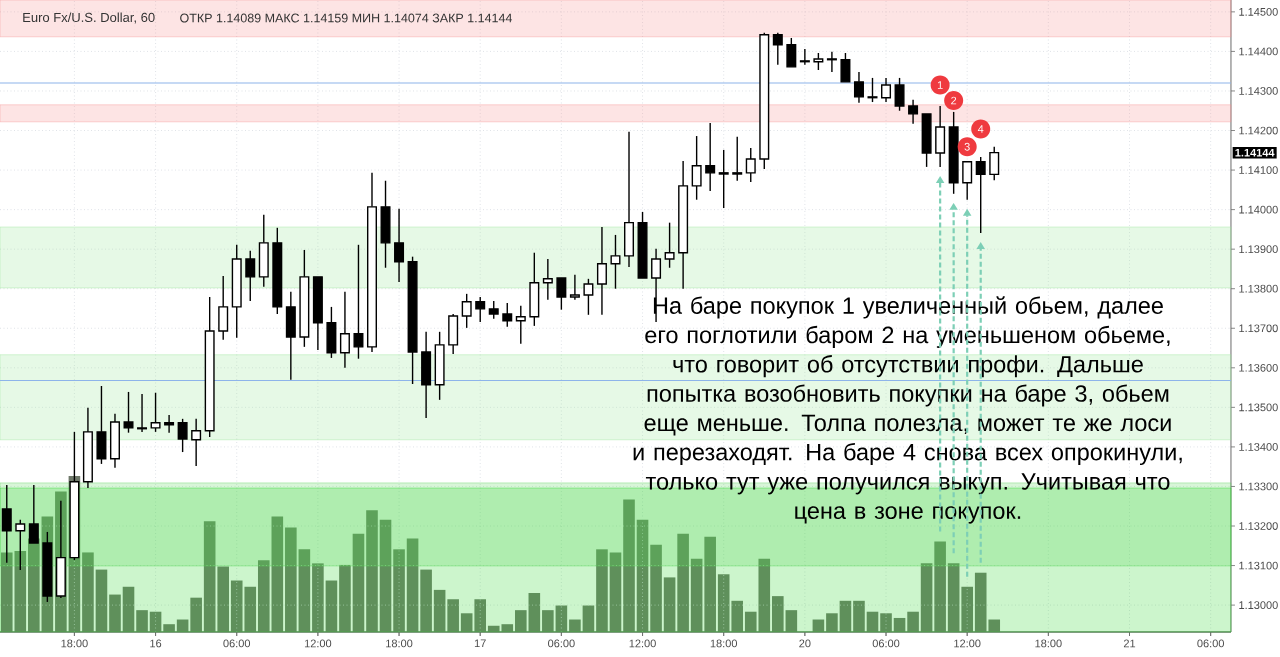 This screenshot has width=1280, height=657. What do you see at coordinates (805, 643) in the screenshot?
I see `x-tick-label: 20` at bounding box center [805, 643].